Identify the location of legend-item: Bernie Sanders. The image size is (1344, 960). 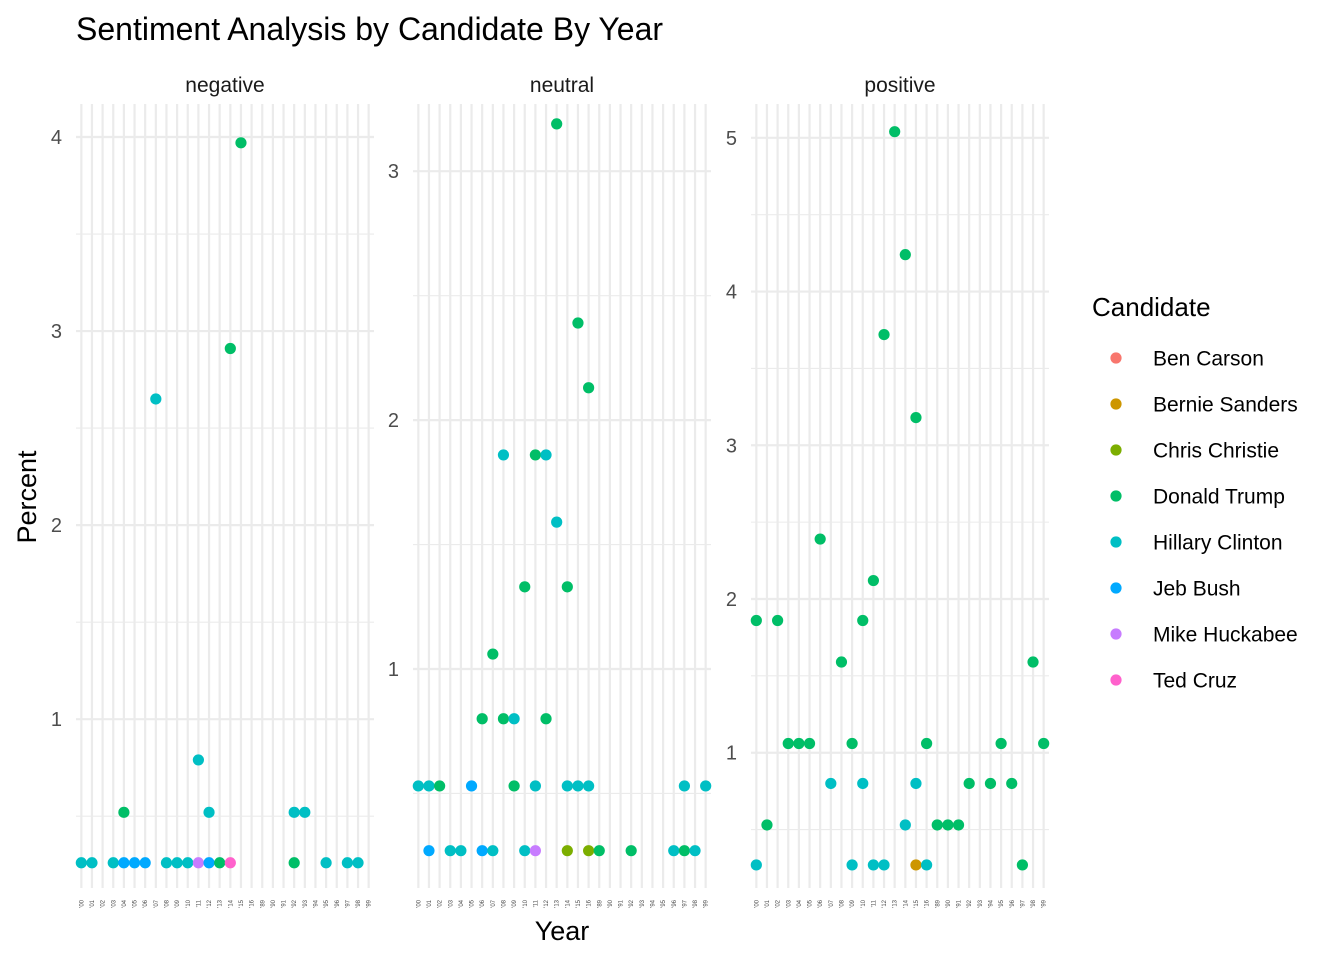
(1204, 405).